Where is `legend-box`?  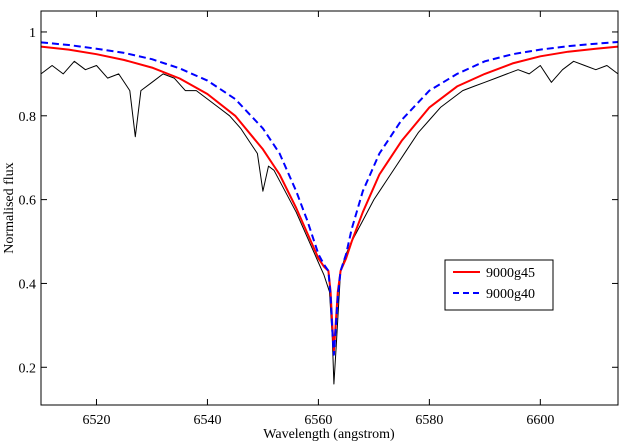 legend-box is located at coordinates (499, 285).